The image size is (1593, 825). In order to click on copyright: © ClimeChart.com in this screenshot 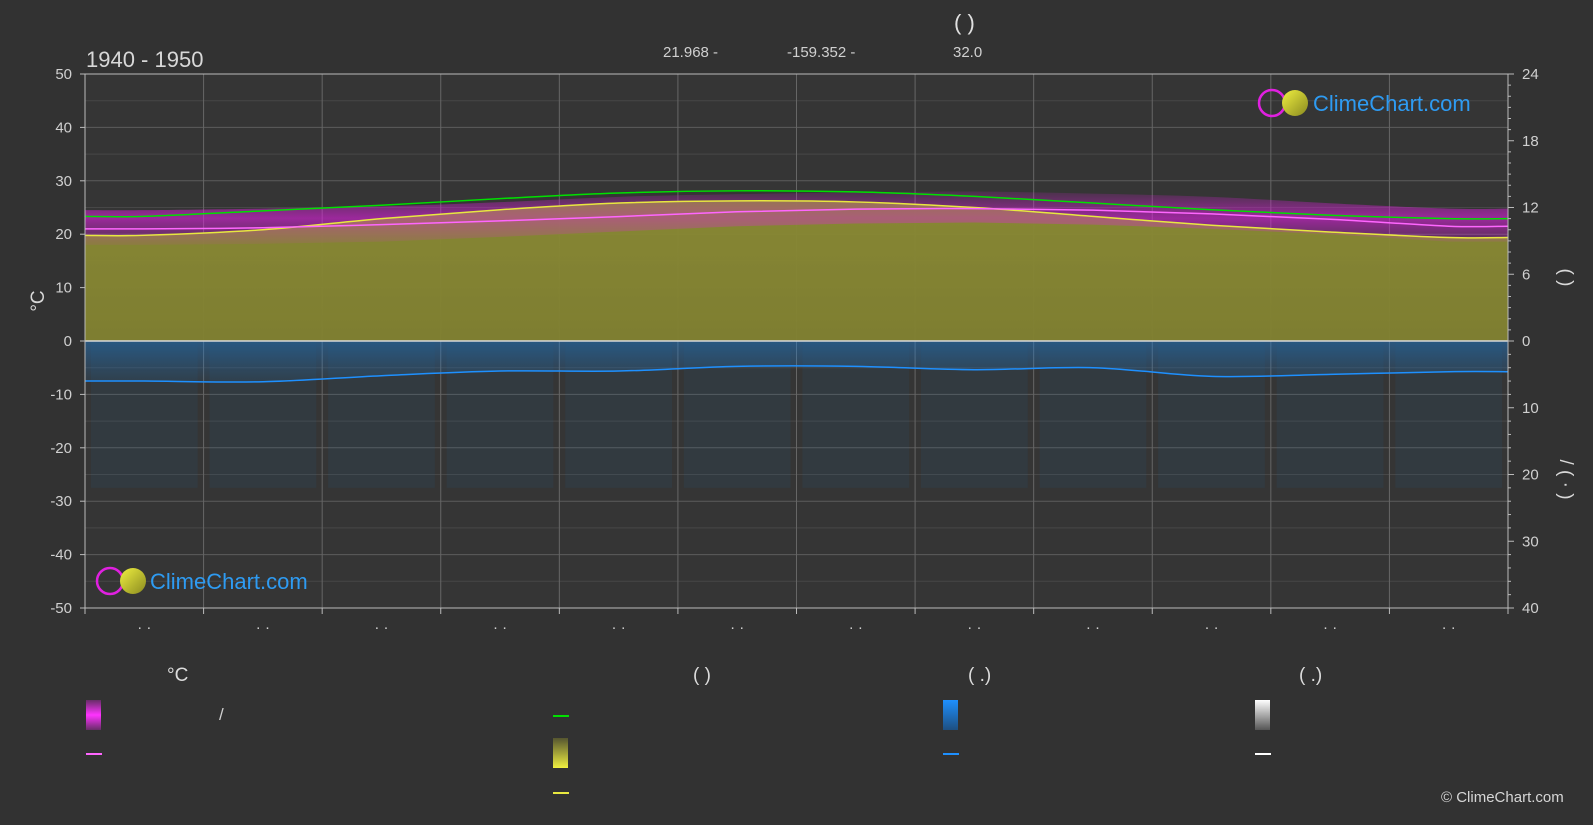, I will do `click(1502, 797)`.